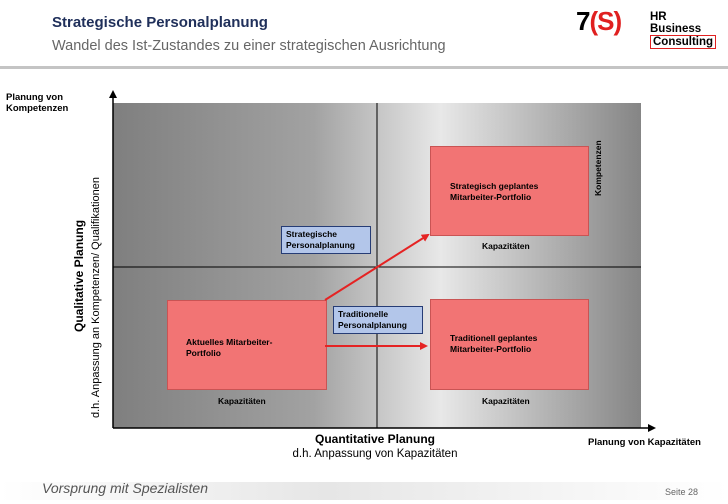  I want to click on page-number: Seite 28, so click(682, 492).